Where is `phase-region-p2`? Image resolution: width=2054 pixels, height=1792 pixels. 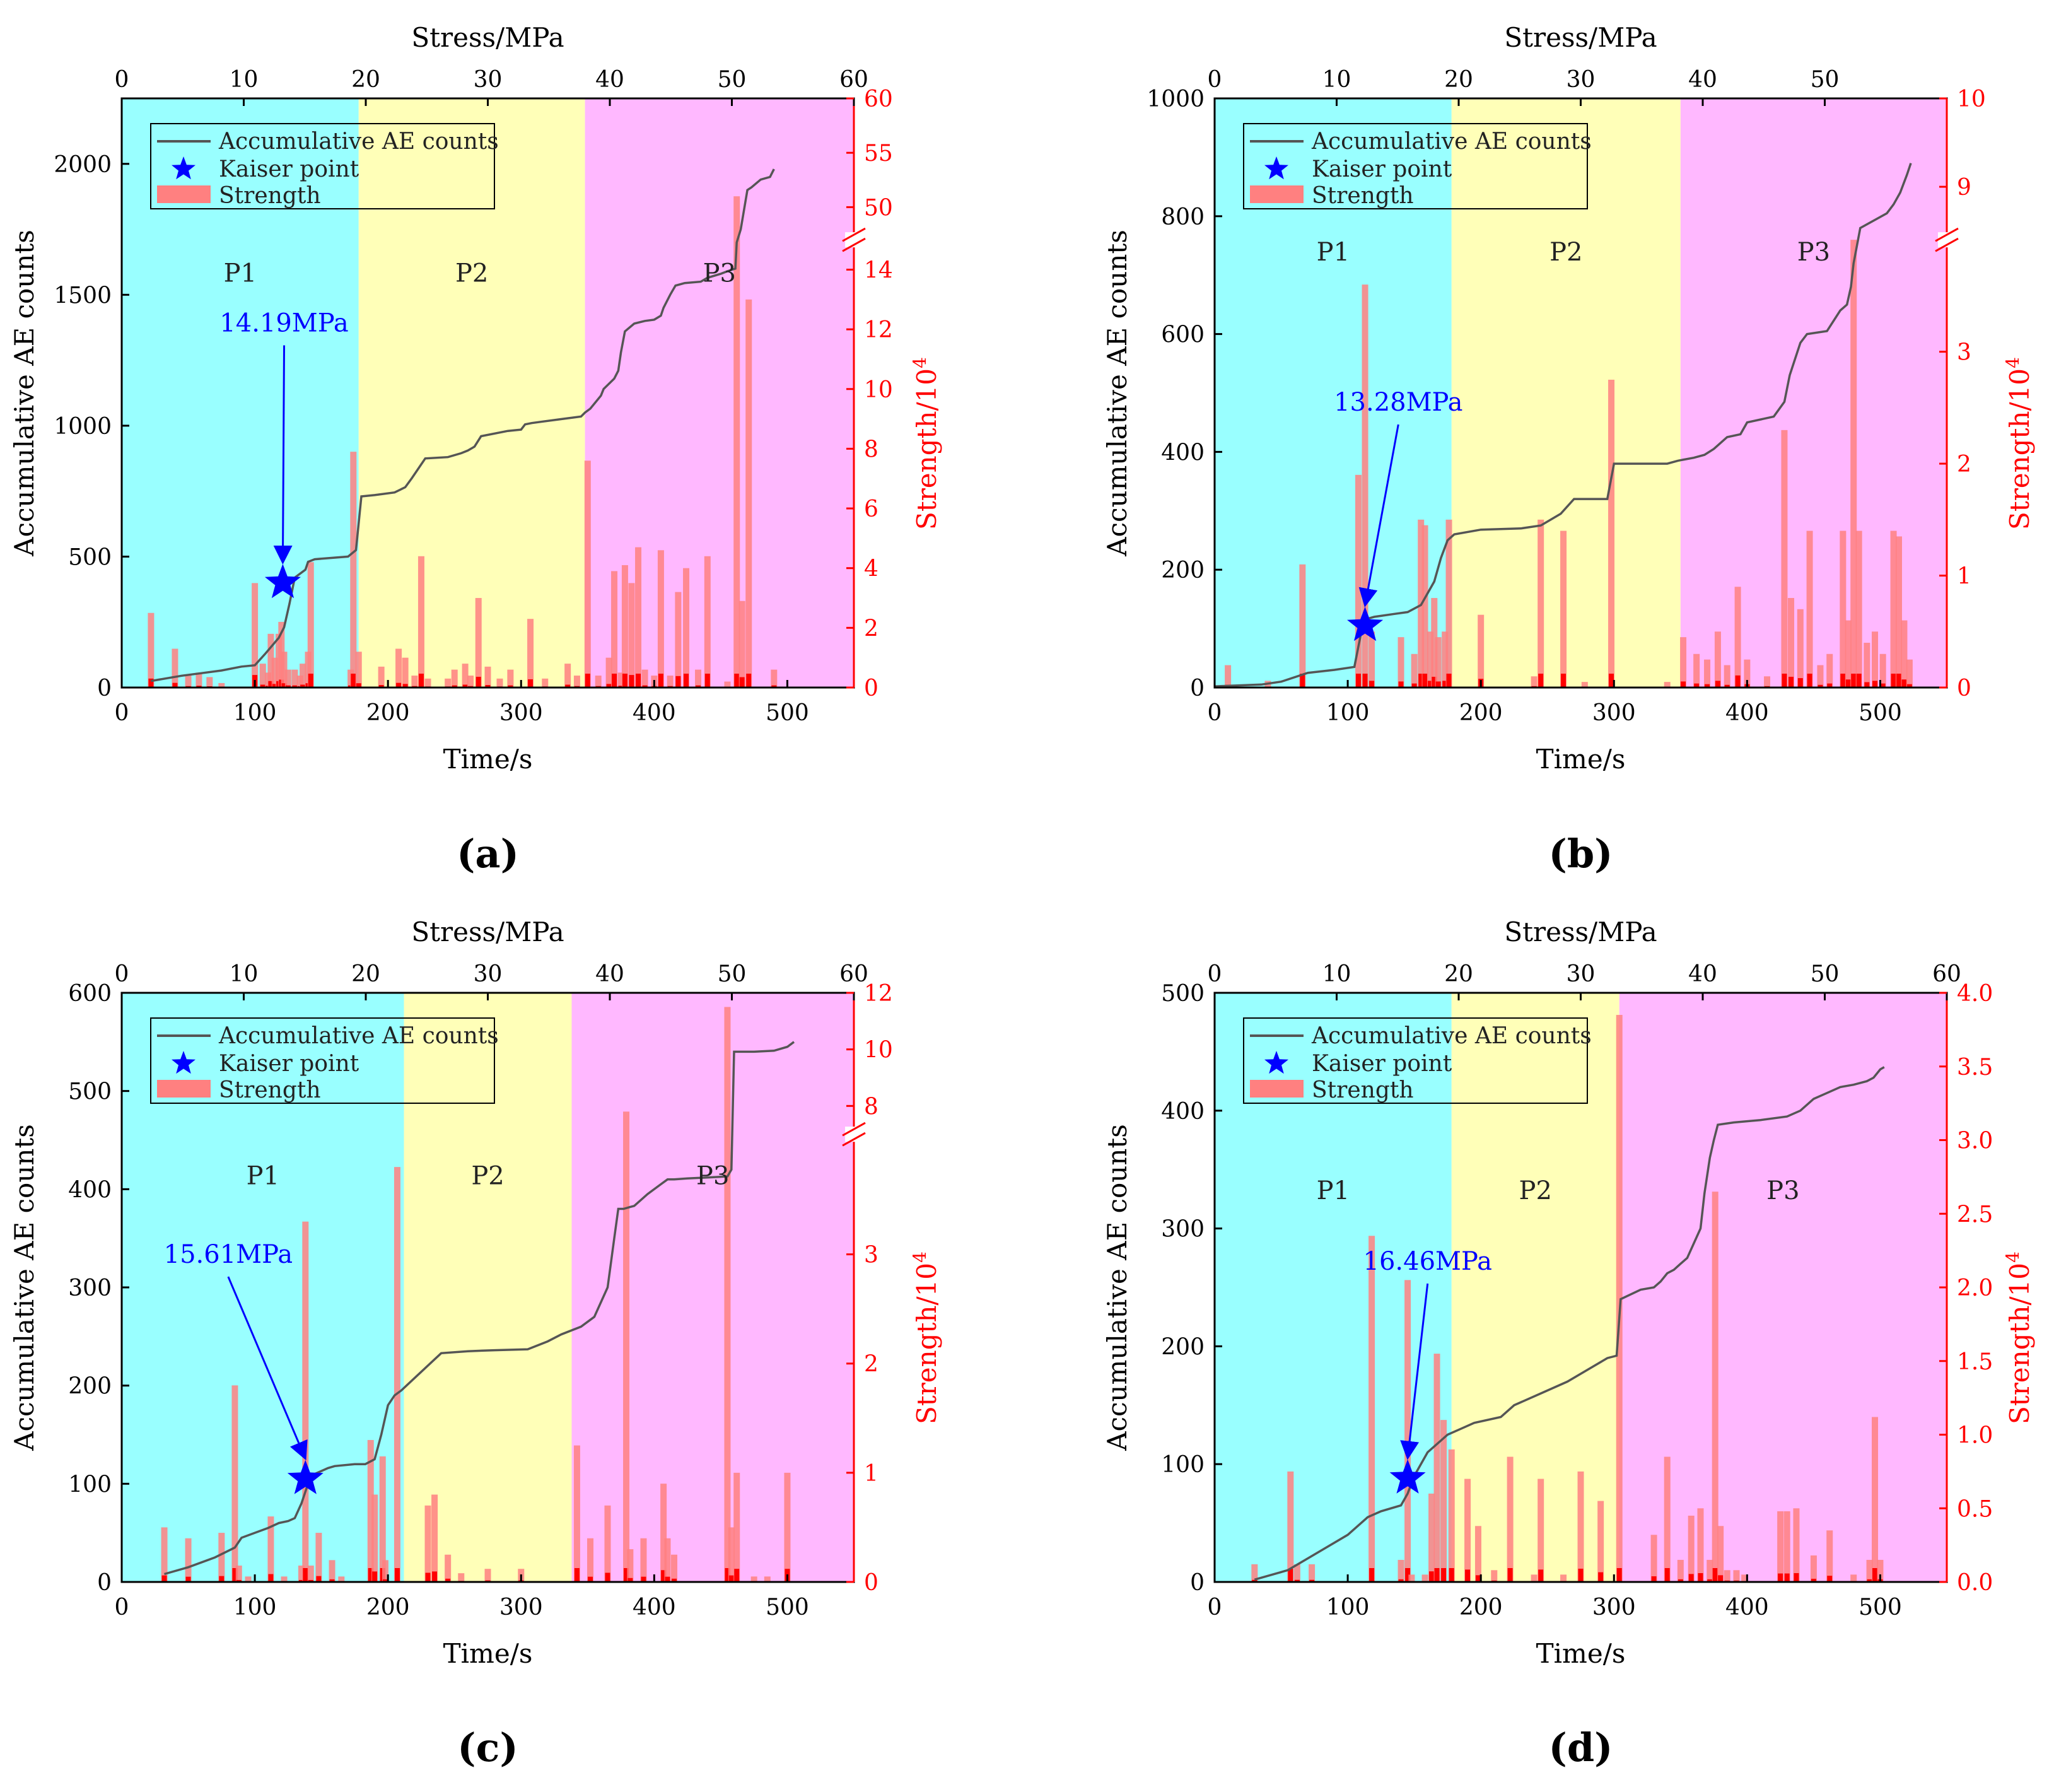 phase-region-p2 is located at coordinates (488, 1287).